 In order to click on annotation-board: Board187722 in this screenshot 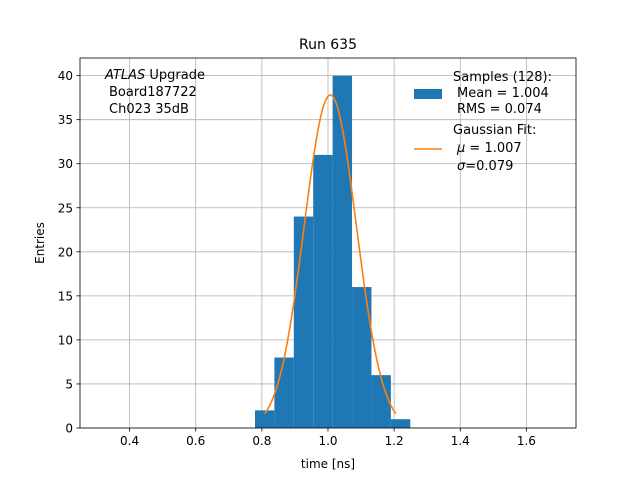, I will do `click(153, 92)`.